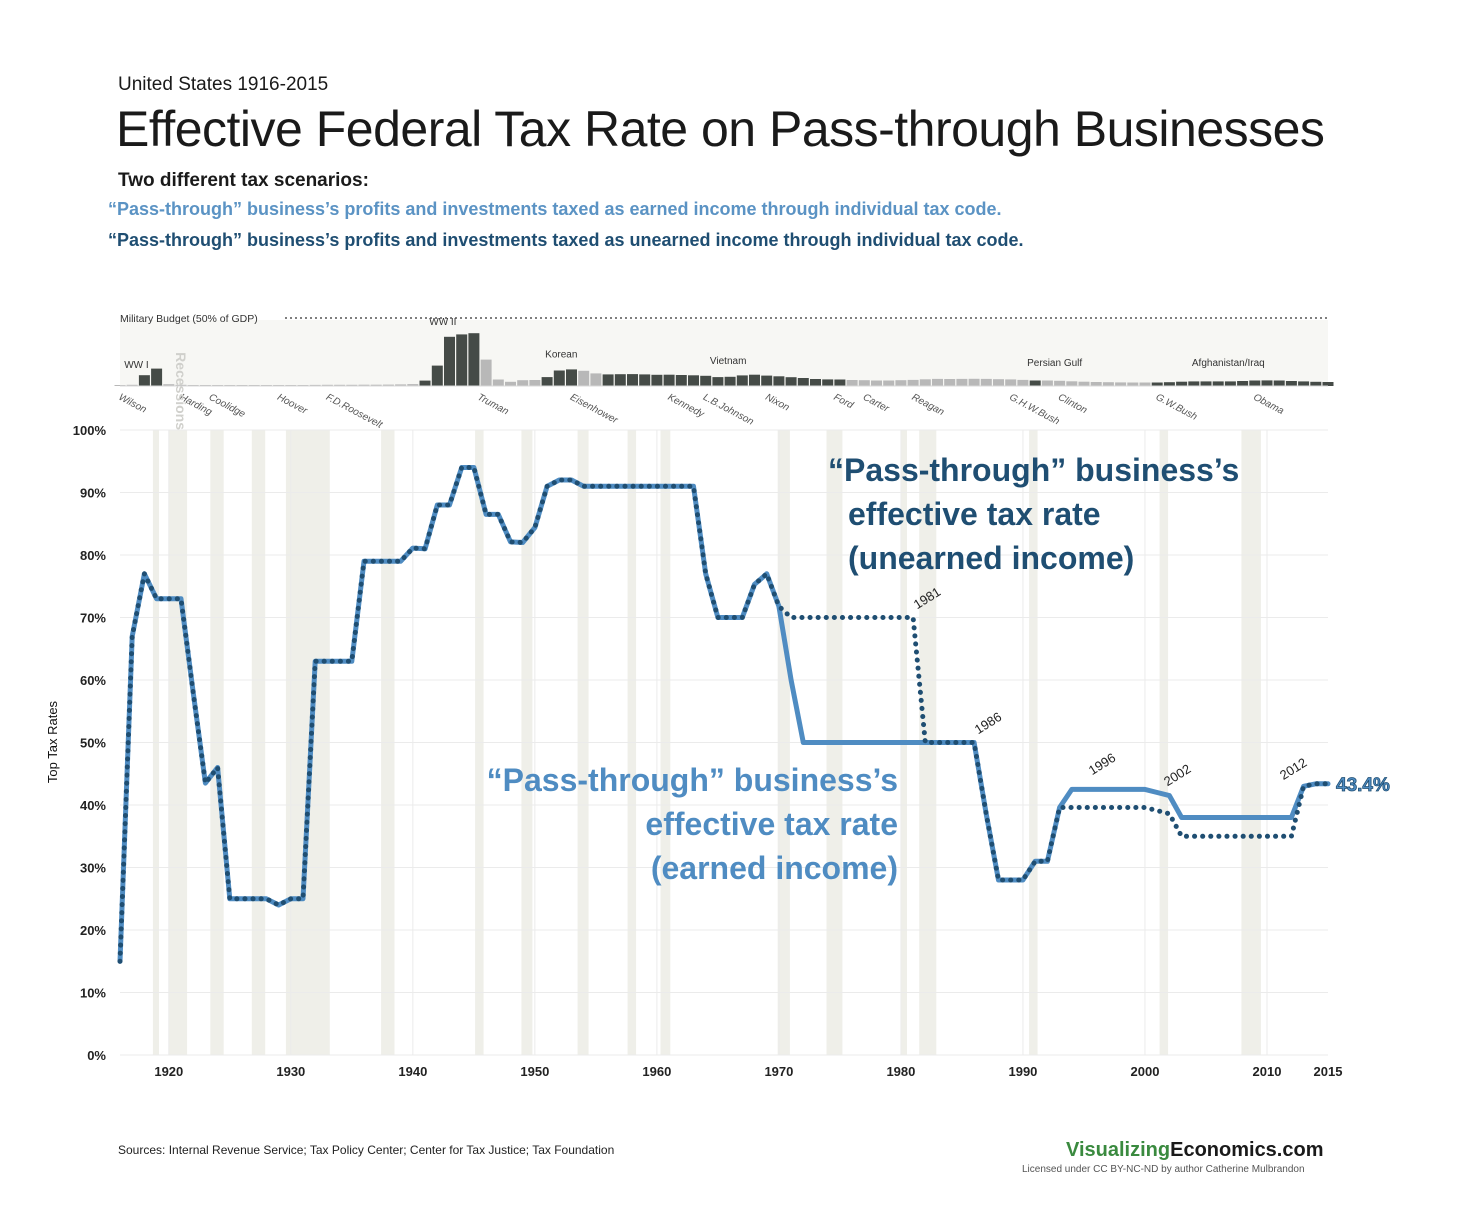 This screenshot has width=1457, height=1225. What do you see at coordinates (594, 409) in the screenshot?
I see `president-label: Eisenhower` at bounding box center [594, 409].